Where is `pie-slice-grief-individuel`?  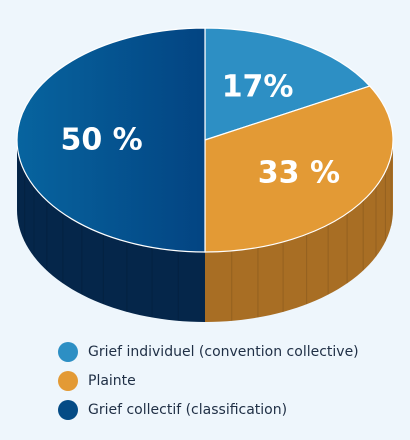 pie-slice-grief-individuel is located at coordinates (287, 84).